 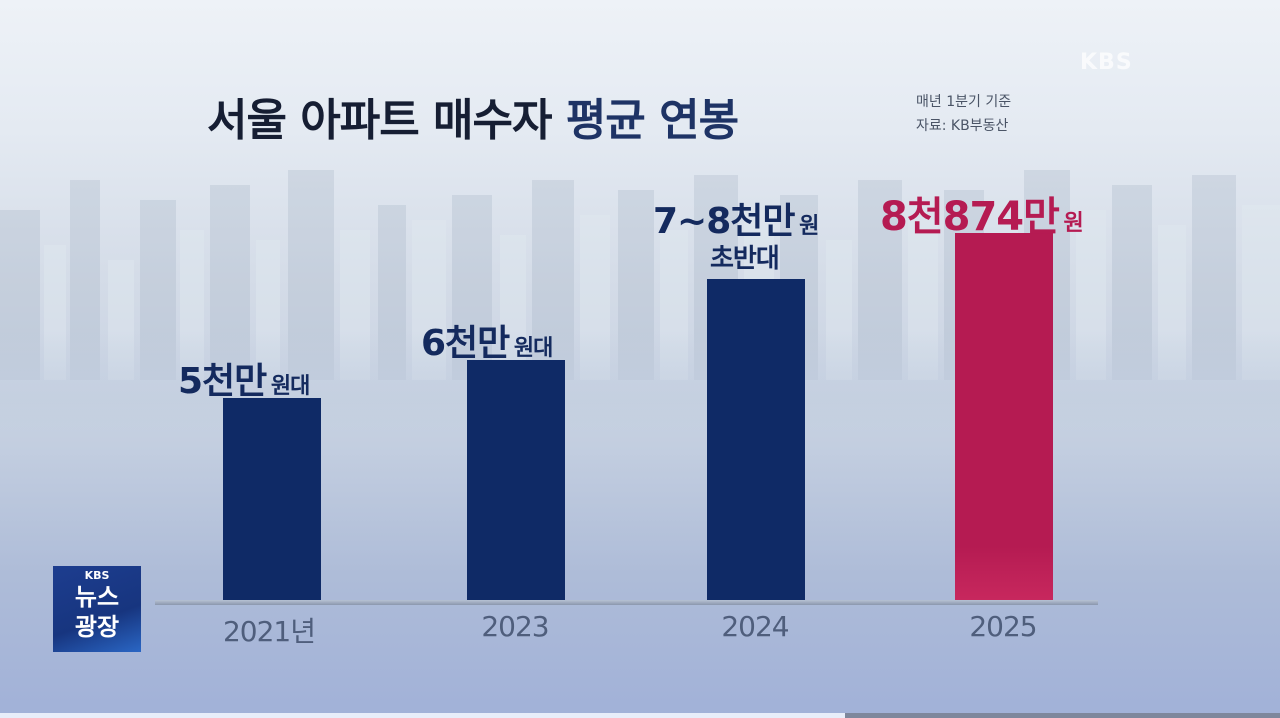 I want to click on bar-2024, so click(x=756, y=440).